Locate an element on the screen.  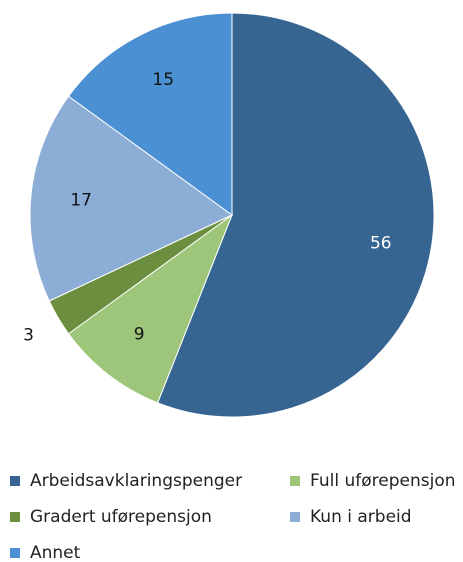
legend-label: Arbeidsavklaringspenger is located at coordinates (136, 481).